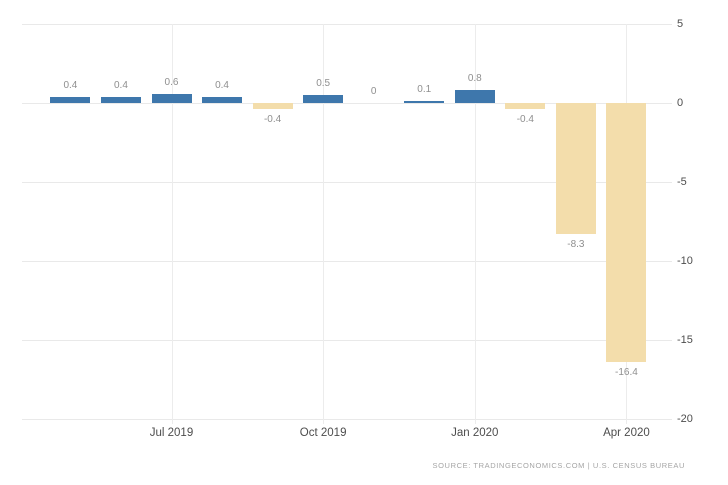 The width and height of the screenshot is (728, 485). What do you see at coordinates (685, 419) in the screenshot?
I see `y-axis-tick-label: -20` at bounding box center [685, 419].